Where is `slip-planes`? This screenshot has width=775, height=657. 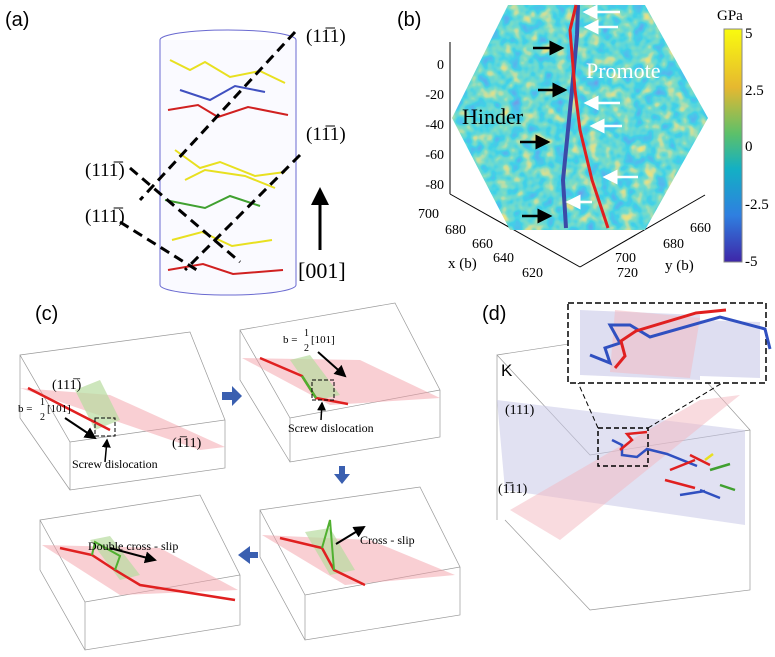
slip-planes is located at coordinates (210, 152).